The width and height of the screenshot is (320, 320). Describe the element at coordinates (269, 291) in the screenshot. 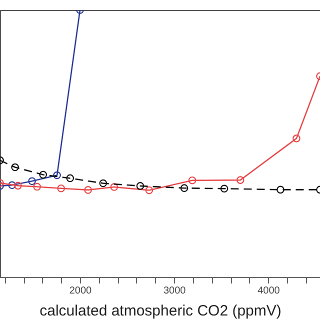

I see `x-tick-label: 4000` at that location.